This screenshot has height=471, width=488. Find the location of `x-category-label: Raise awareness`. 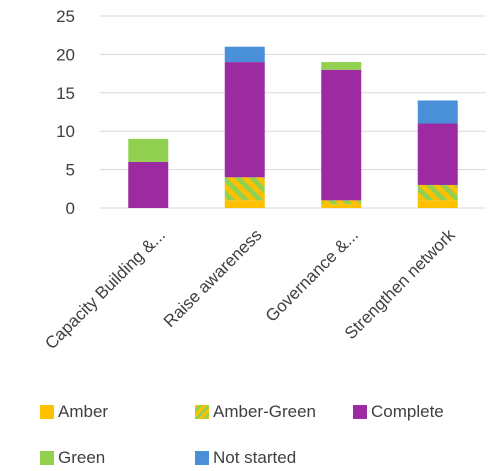

x-category-label: Raise awareness is located at coordinates (213, 278).